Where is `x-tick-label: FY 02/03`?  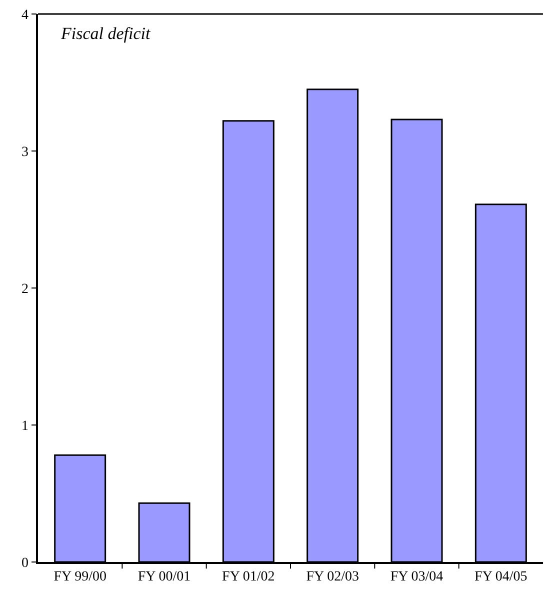 x-tick-label: FY 02/03 is located at coordinates (332, 577).